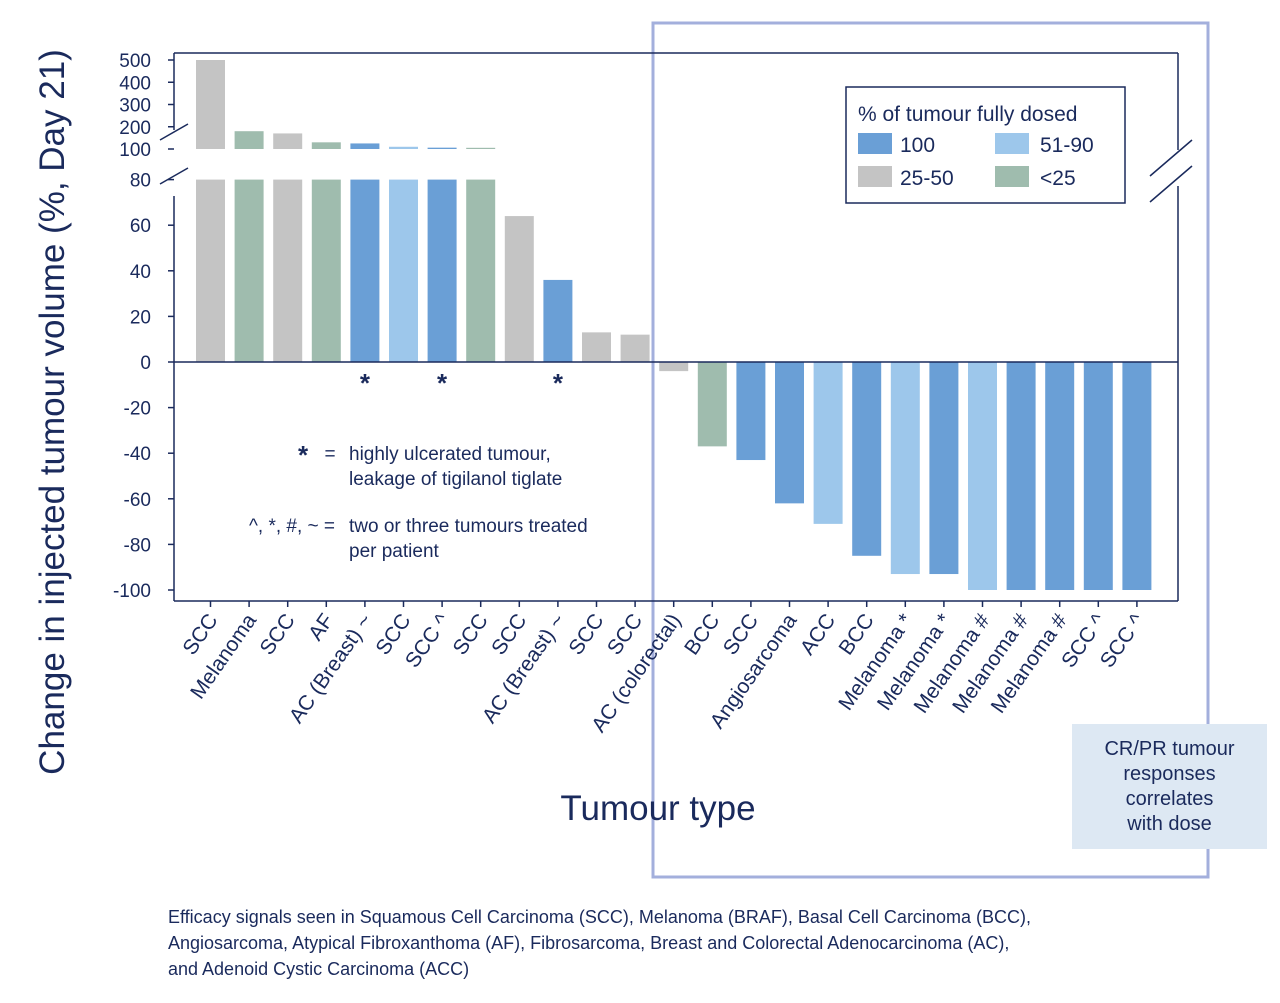 This screenshot has height=1003, width=1280. Describe the element at coordinates (818, 635) in the screenshot. I see `x-label-16: ACC` at that location.